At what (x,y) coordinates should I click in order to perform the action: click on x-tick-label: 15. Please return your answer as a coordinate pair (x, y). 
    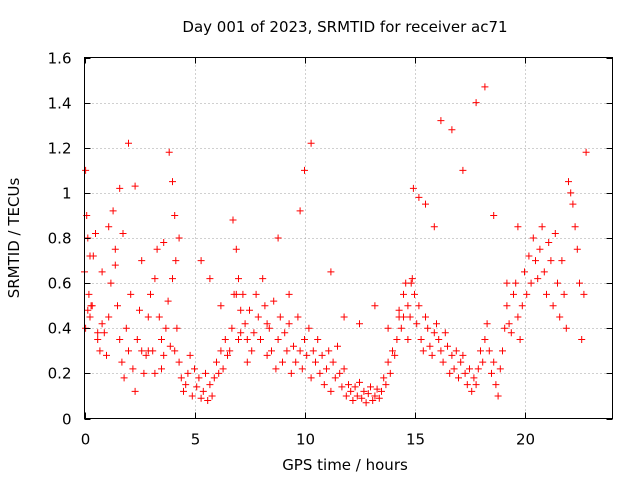
    Looking at the image, I should click on (415, 440).